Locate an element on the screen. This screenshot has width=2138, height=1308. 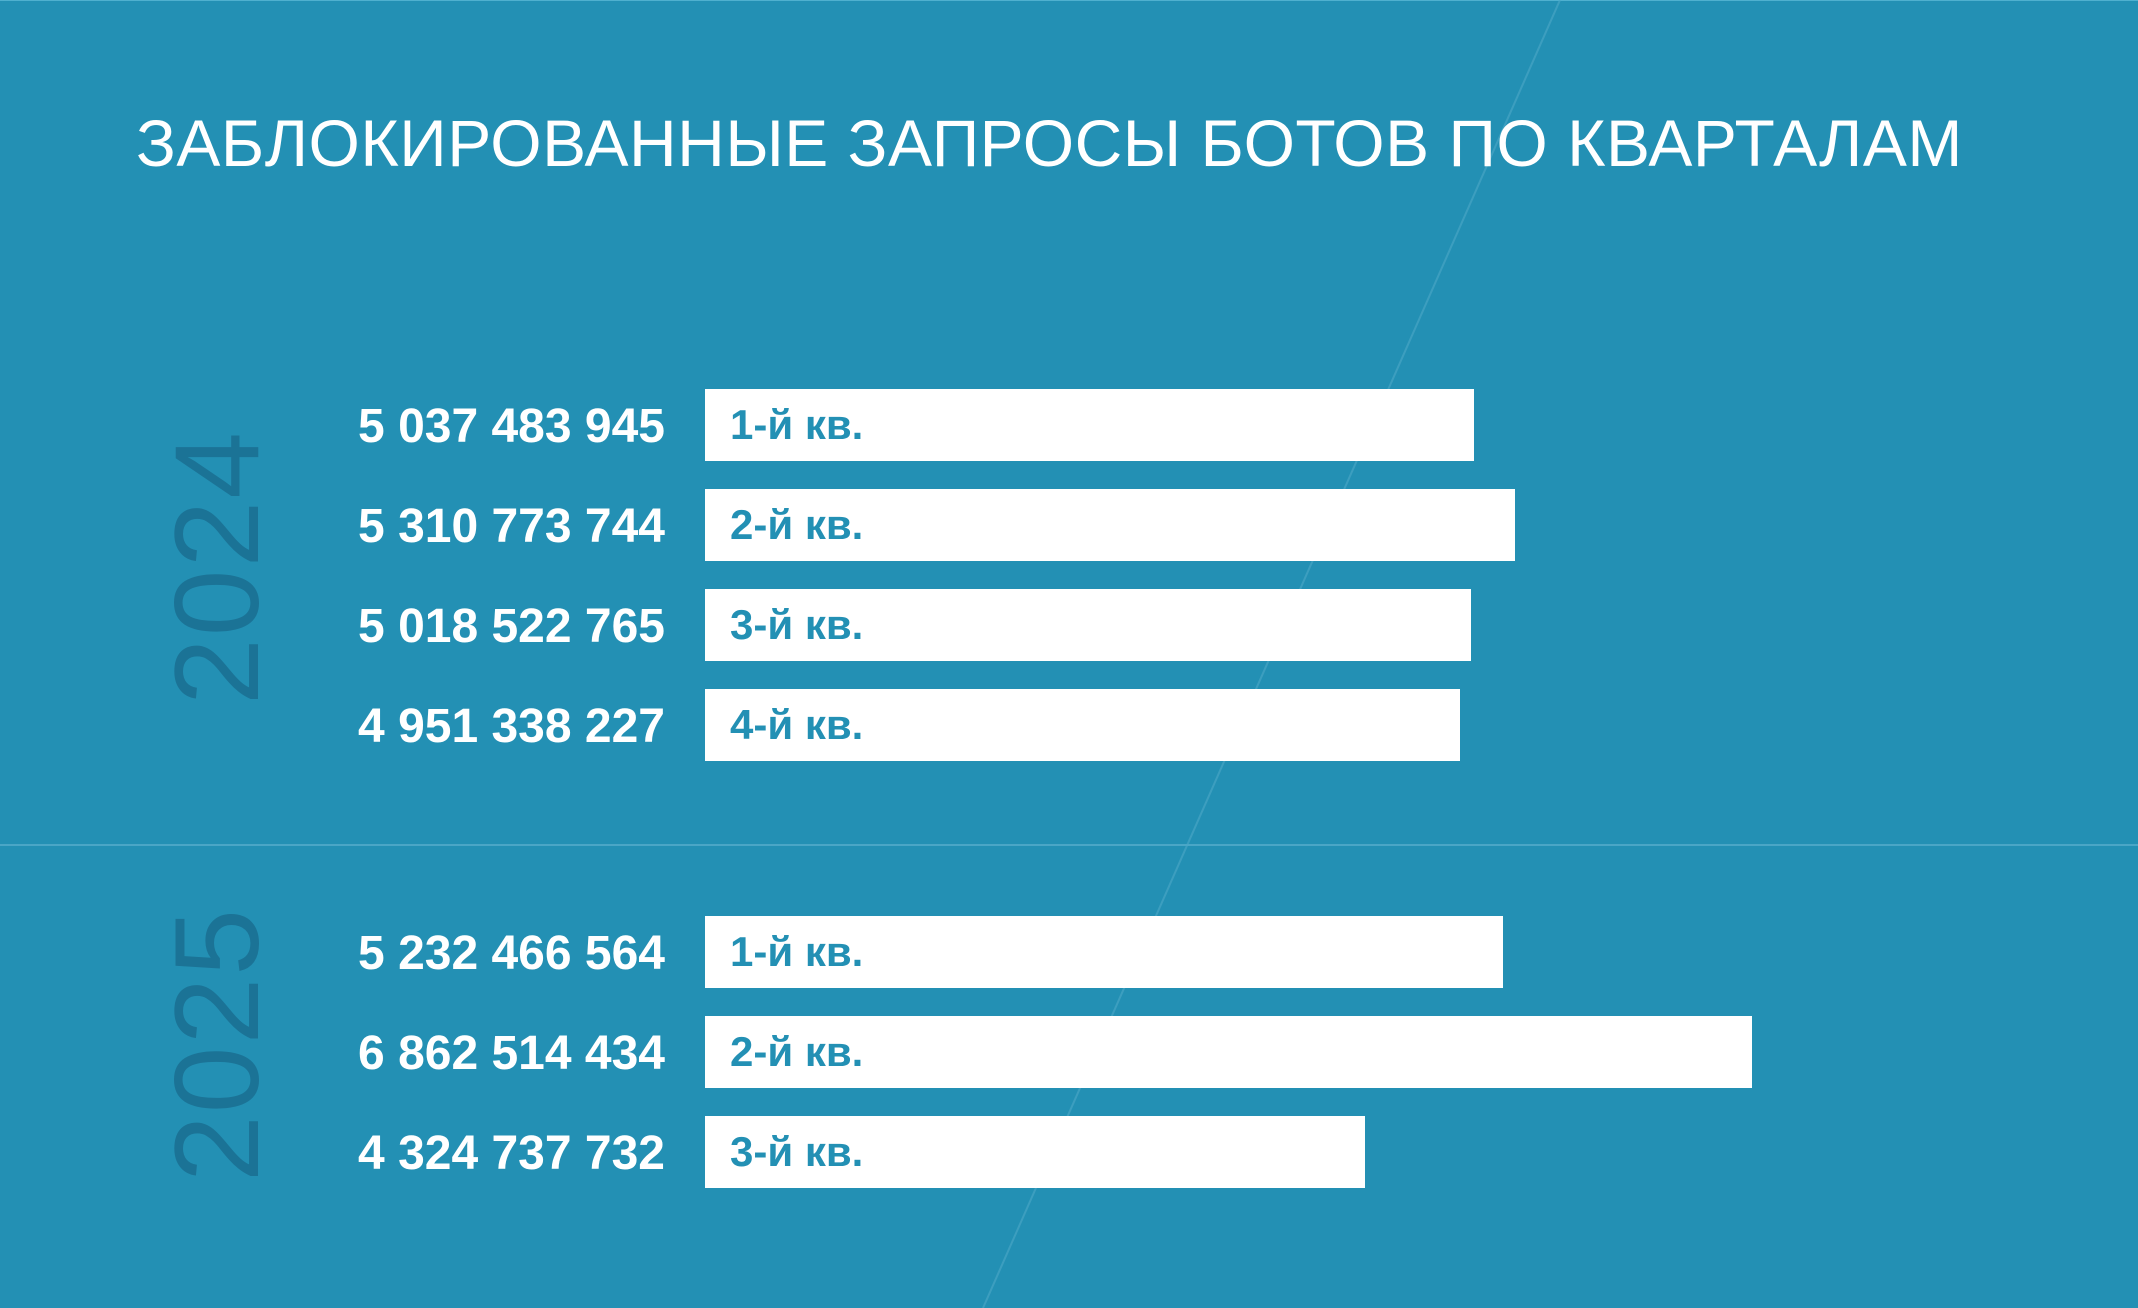
bar-label-2024-q2: 2-й кв. is located at coordinates (797, 524).